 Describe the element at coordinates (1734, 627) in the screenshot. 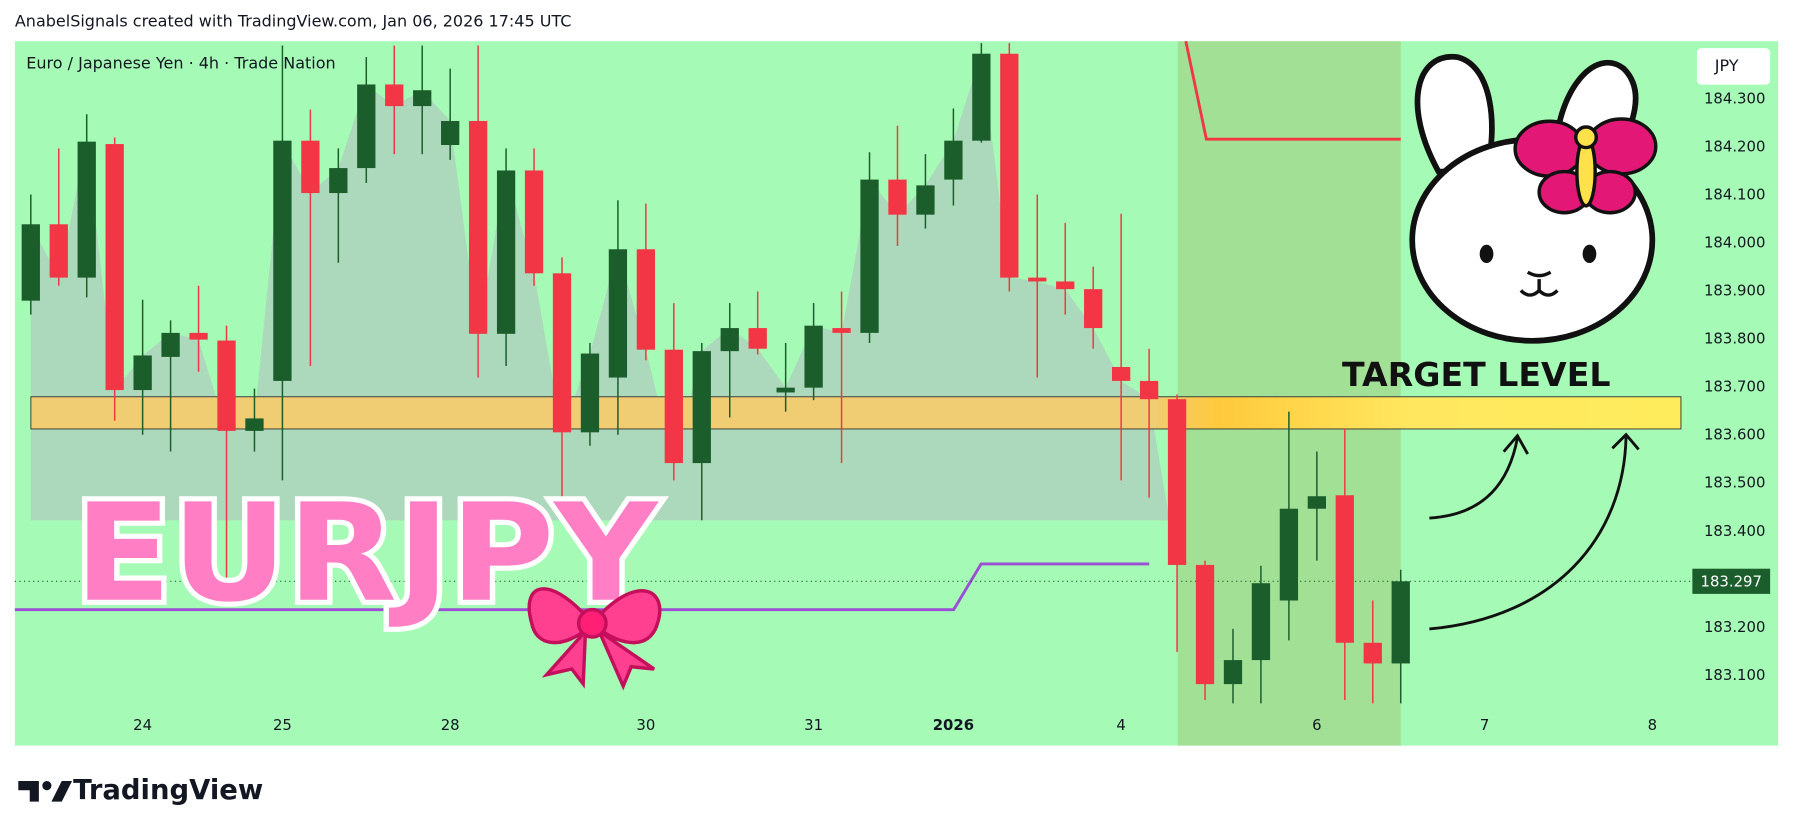

I see `y-tick-label: 183.200` at that location.